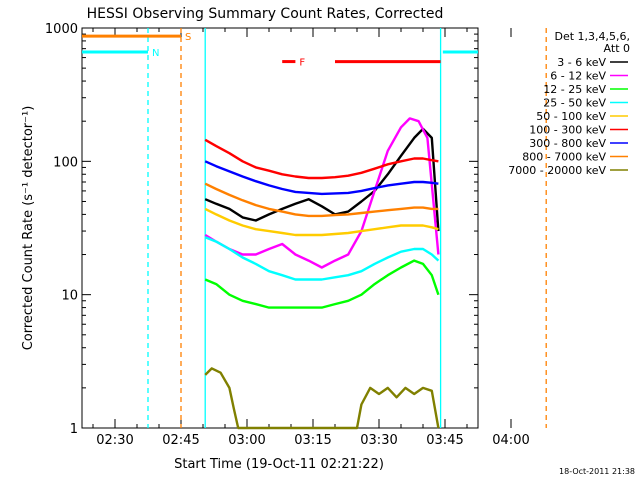 The image size is (640, 480). What do you see at coordinates (69, 296) in the screenshot?
I see `y-tick-label: 10` at bounding box center [69, 296].